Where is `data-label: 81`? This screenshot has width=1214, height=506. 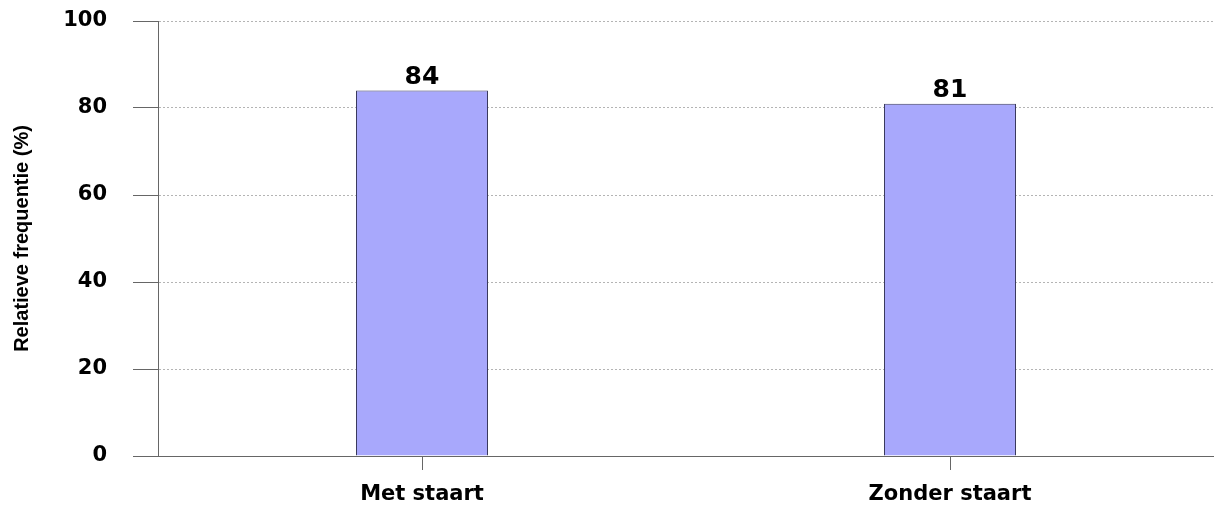 data-label: 81 is located at coordinates (950, 88).